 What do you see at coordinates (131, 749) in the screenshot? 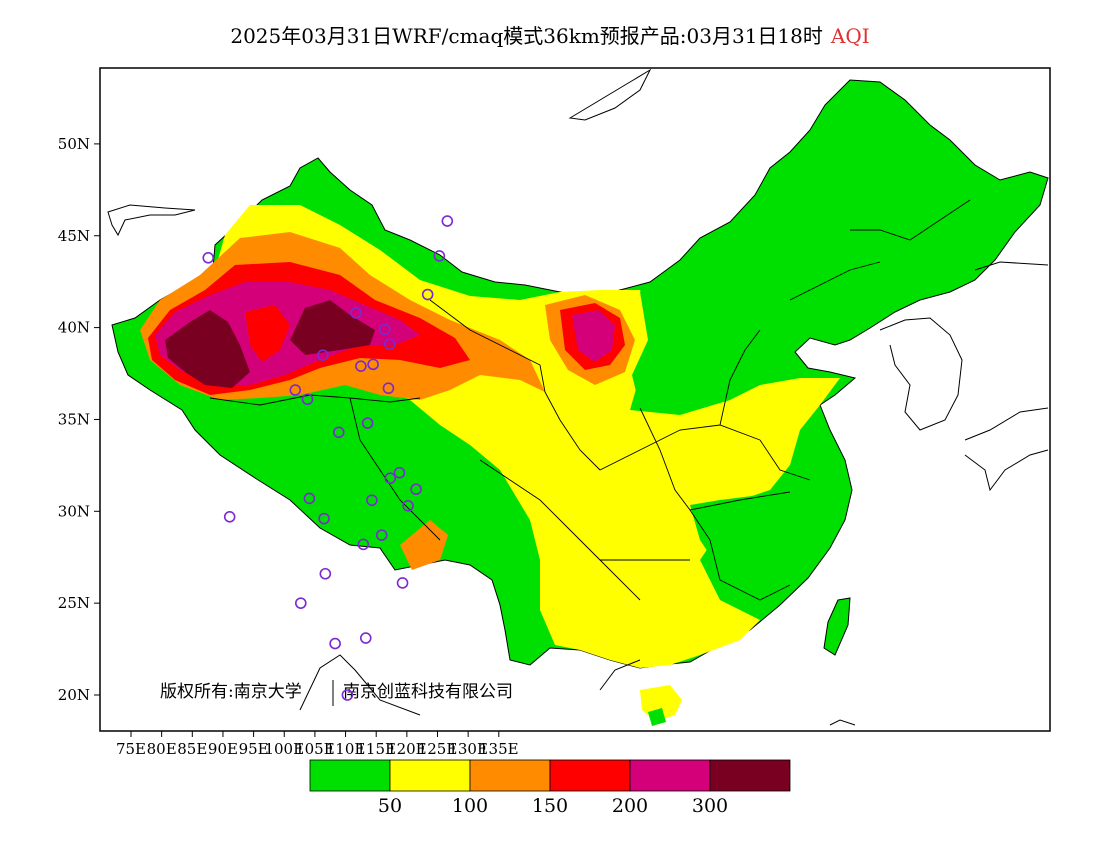
I see `x-tick-label: 75E` at bounding box center [131, 749].